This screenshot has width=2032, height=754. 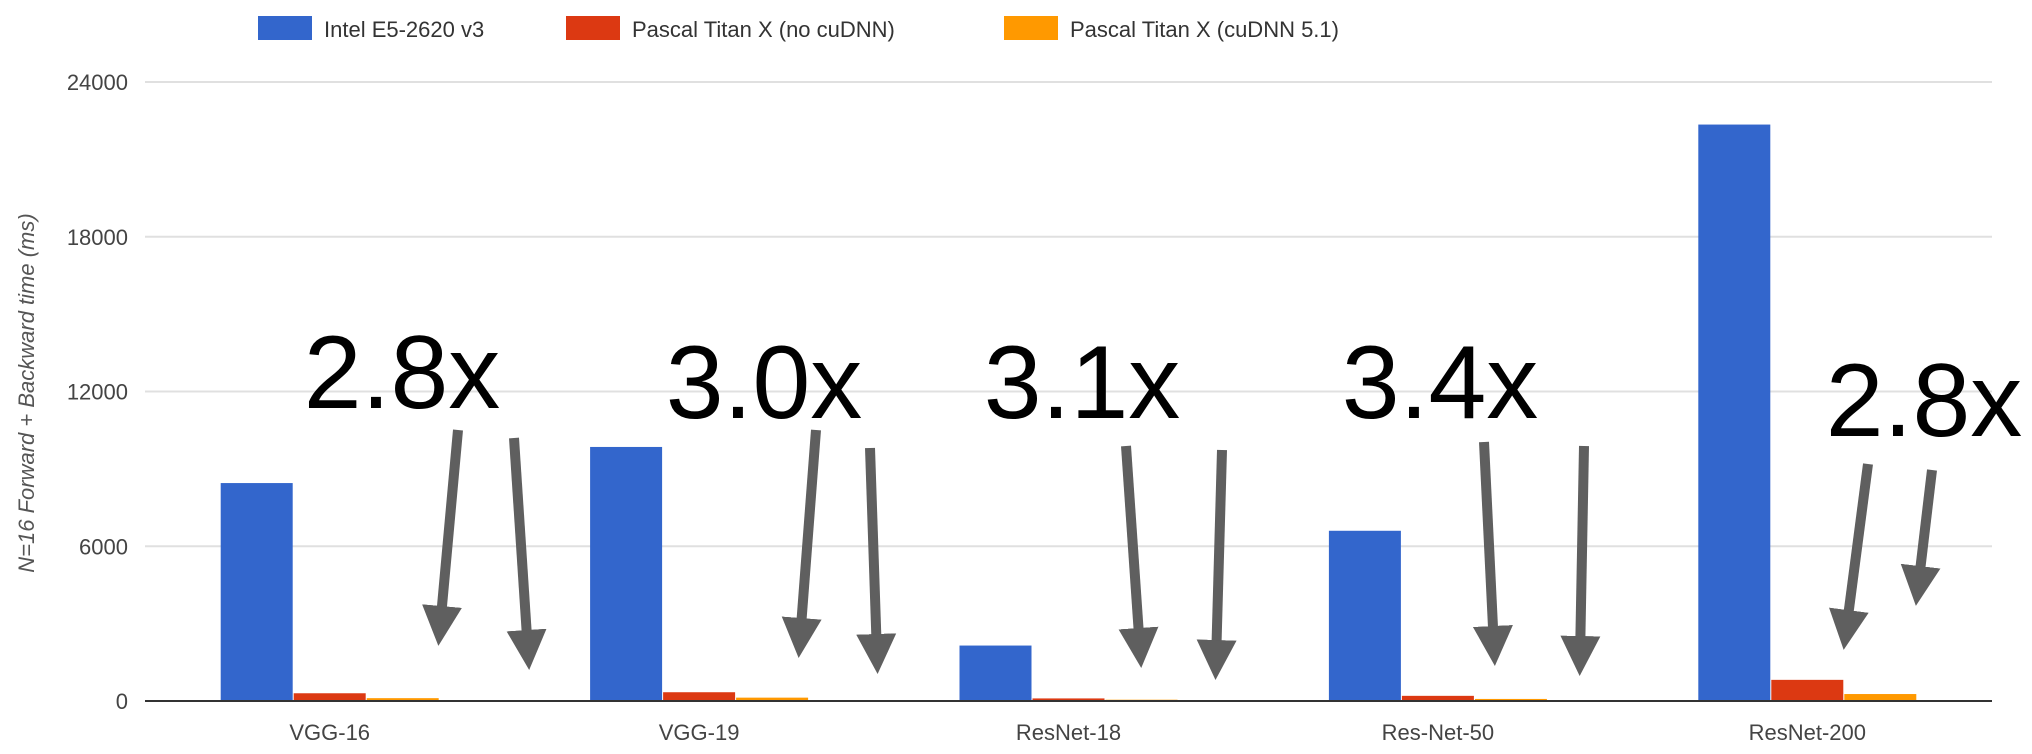 What do you see at coordinates (26, 392) in the screenshot?
I see `y-axis-label: N=16 Forward + Backward time (ms)` at bounding box center [26, 392].